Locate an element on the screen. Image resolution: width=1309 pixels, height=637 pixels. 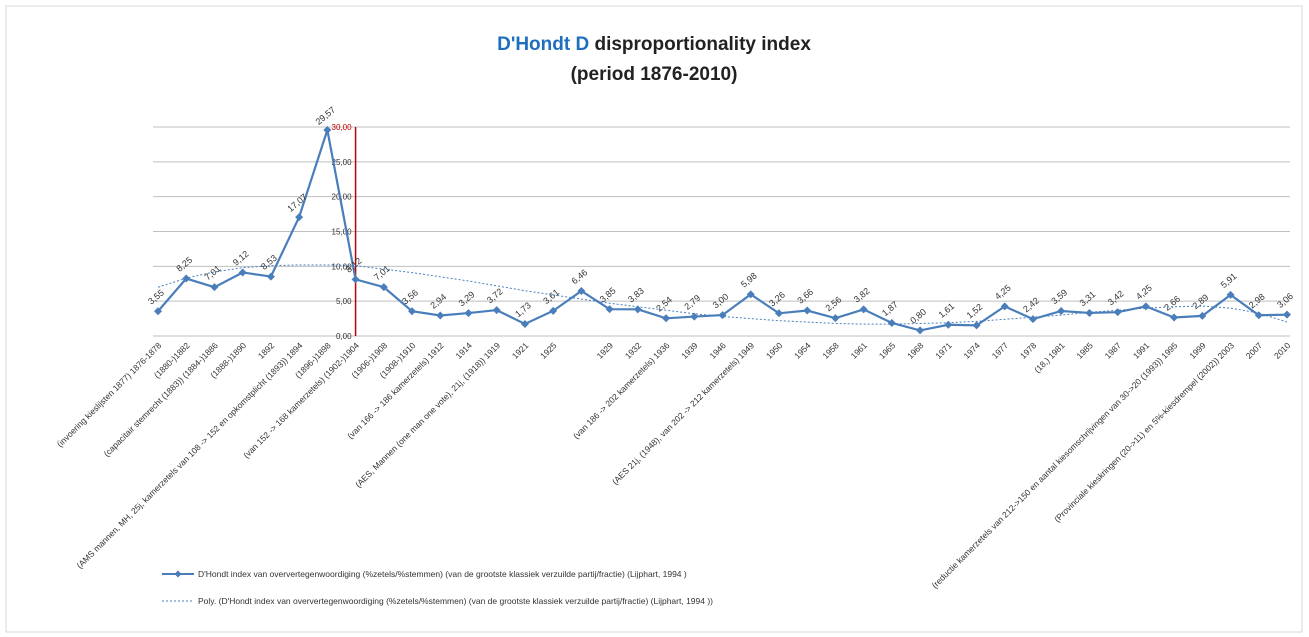
chart-title: D'Hondt D disproportionality index is located at coordinates (654, 44).